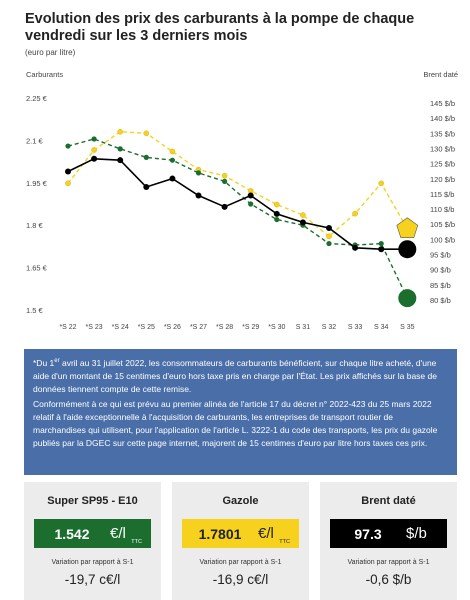 Image resolution: width=470 pixels, height=600 pixels. I want to click on left-tick-label: 2.1 €, so click(35, 140).